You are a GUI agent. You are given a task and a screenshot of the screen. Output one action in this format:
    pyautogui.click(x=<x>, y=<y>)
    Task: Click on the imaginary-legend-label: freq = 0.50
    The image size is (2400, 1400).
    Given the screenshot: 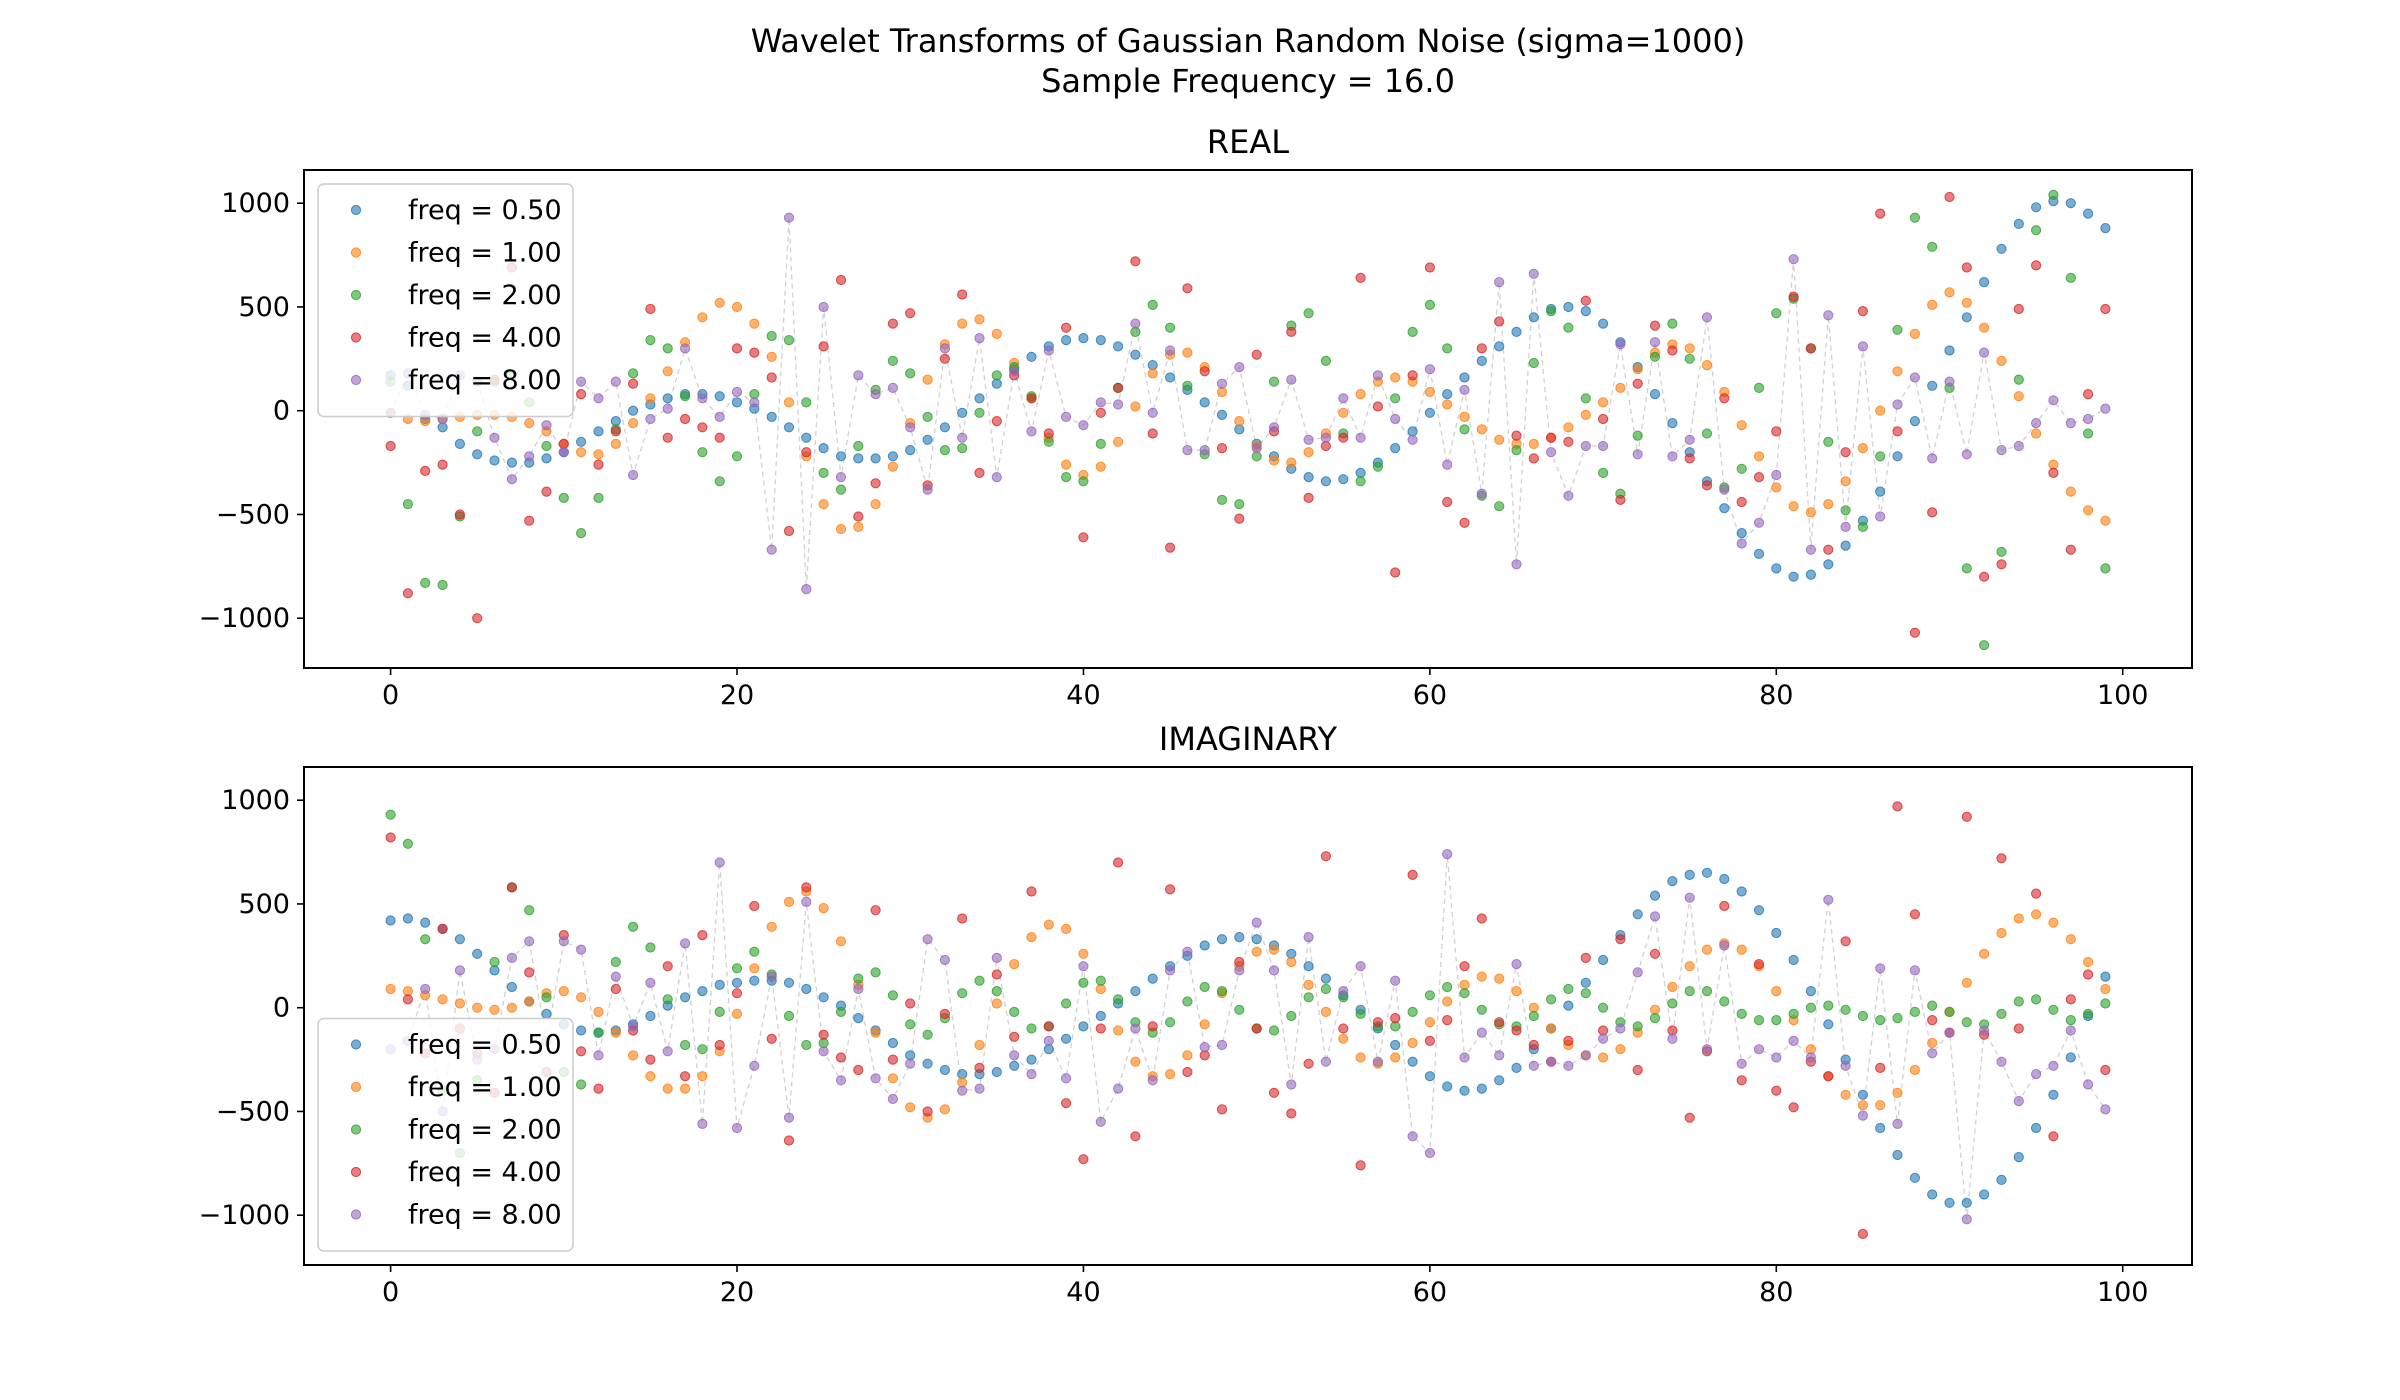 What is the action you would take?
    pyautogui.click(x=485, y=1045)
    